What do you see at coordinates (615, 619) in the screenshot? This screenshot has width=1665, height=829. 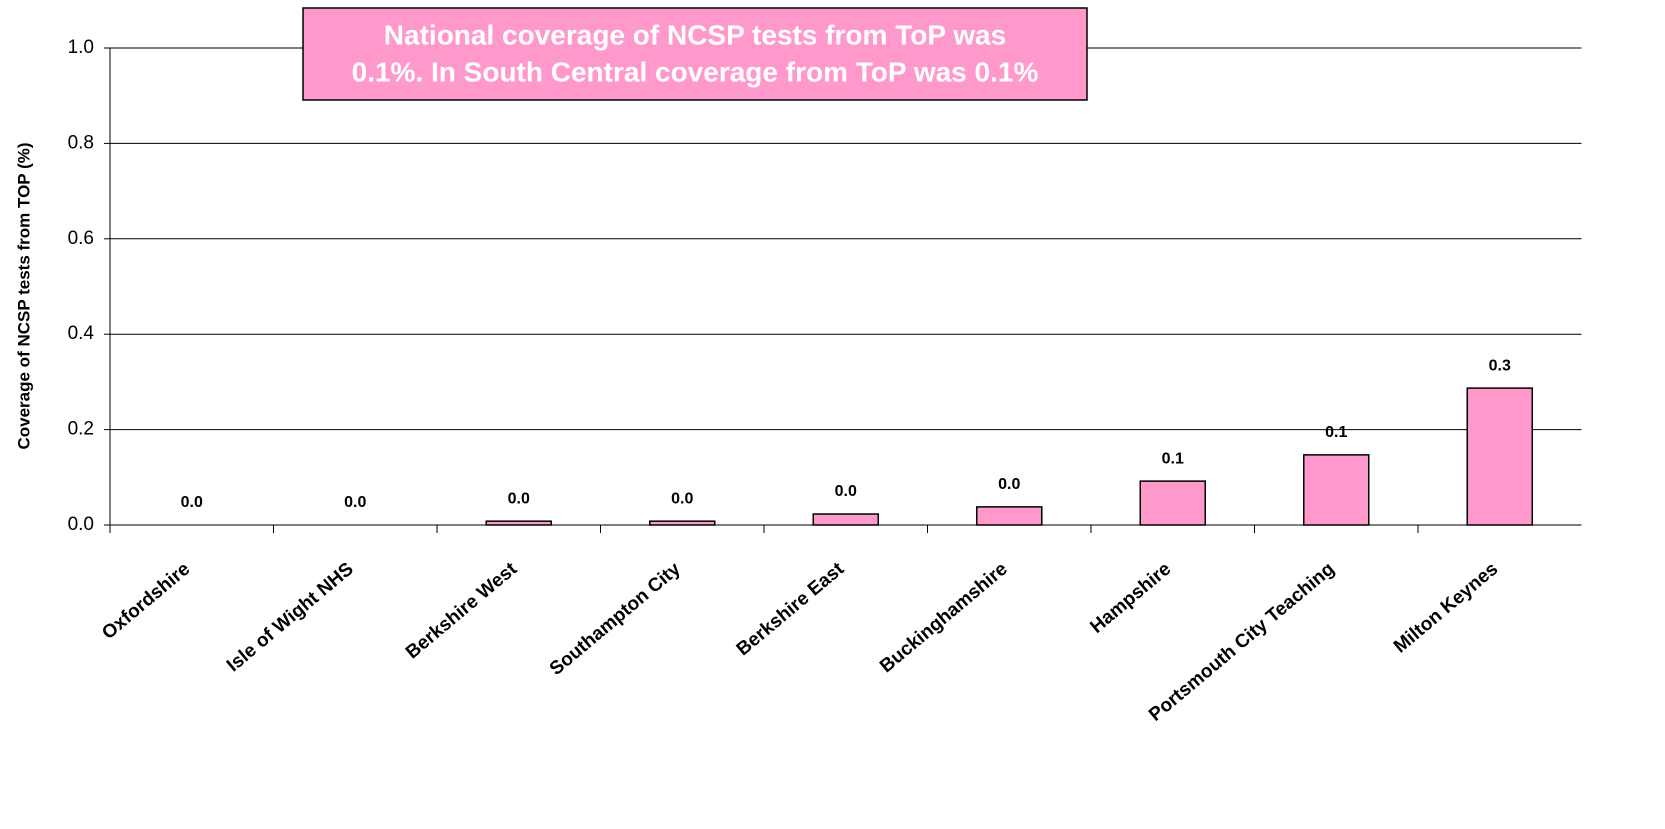 I see `x-tick-label: Southampton City` at bounding box center [615, 619].